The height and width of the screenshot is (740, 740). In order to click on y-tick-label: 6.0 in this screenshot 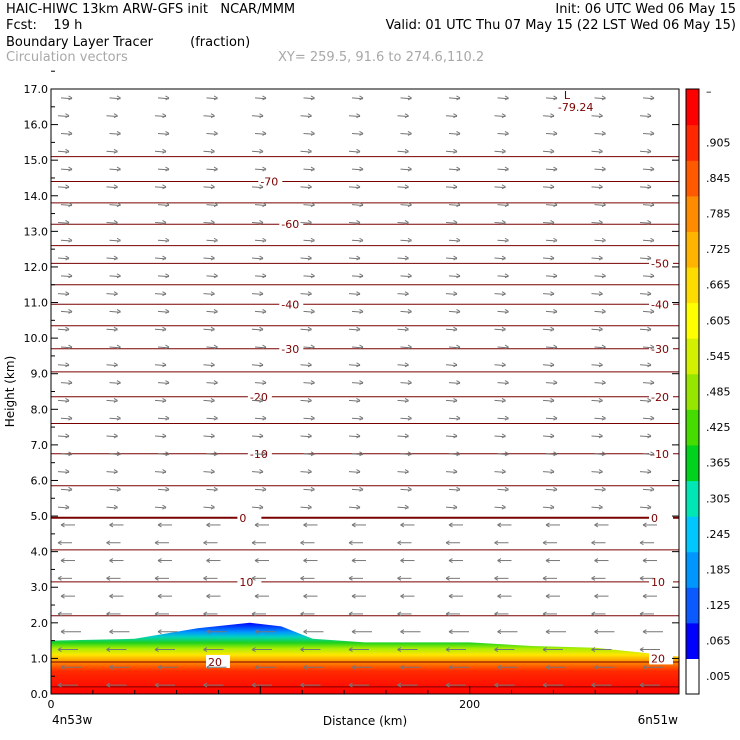, I will do `click(40, 480)`.